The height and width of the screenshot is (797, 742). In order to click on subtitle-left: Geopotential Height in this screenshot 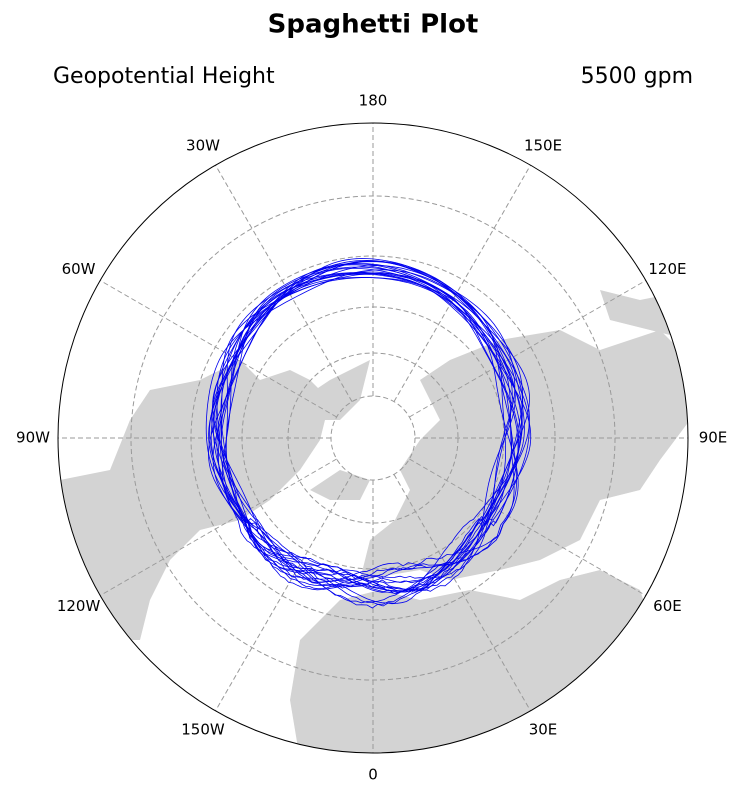, I will do `click(164, 76)`.